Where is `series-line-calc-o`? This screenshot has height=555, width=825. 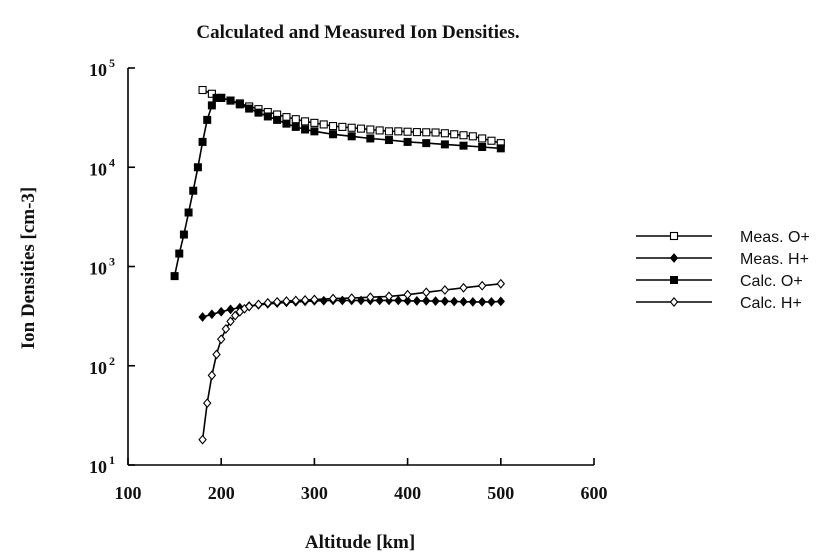
series-line-calc-o is located at coordinates (337, 187).